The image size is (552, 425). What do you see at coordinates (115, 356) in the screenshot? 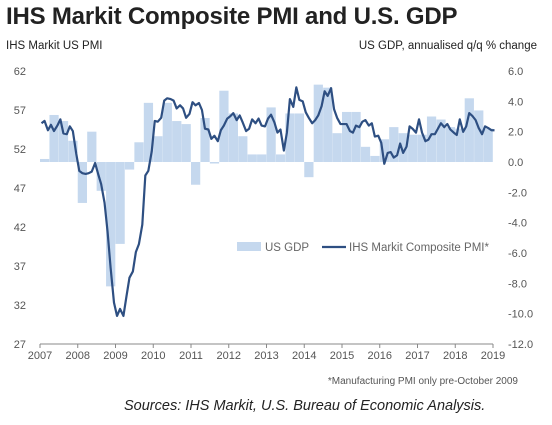
I see `x-tick-label: 2009` at bounding box center [115, 356].